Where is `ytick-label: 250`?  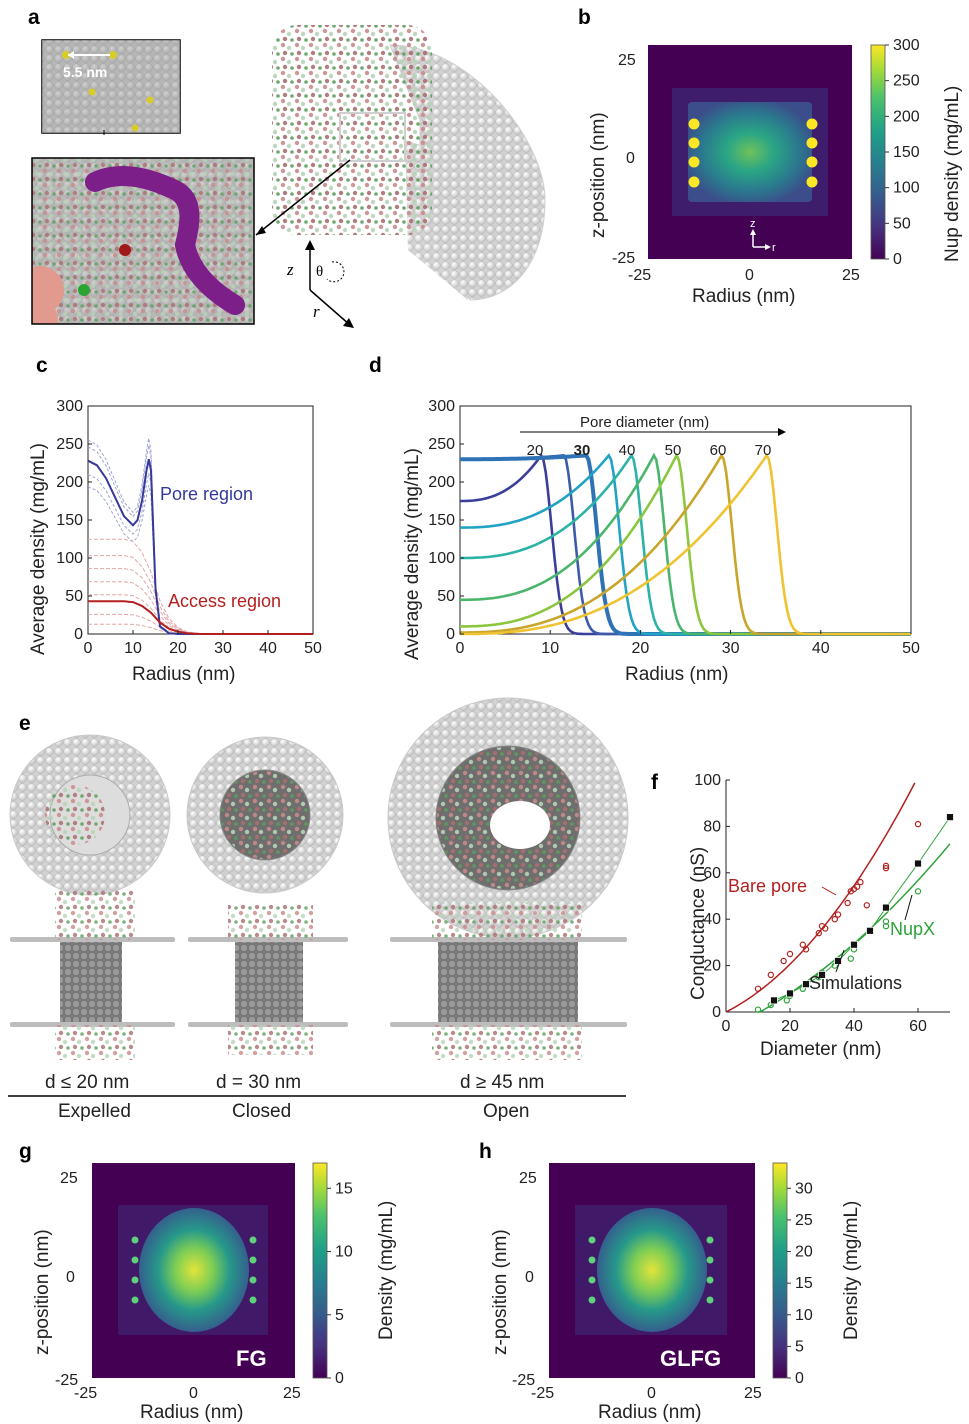
ytick-label: 250 is located at coordinates (441, 444).